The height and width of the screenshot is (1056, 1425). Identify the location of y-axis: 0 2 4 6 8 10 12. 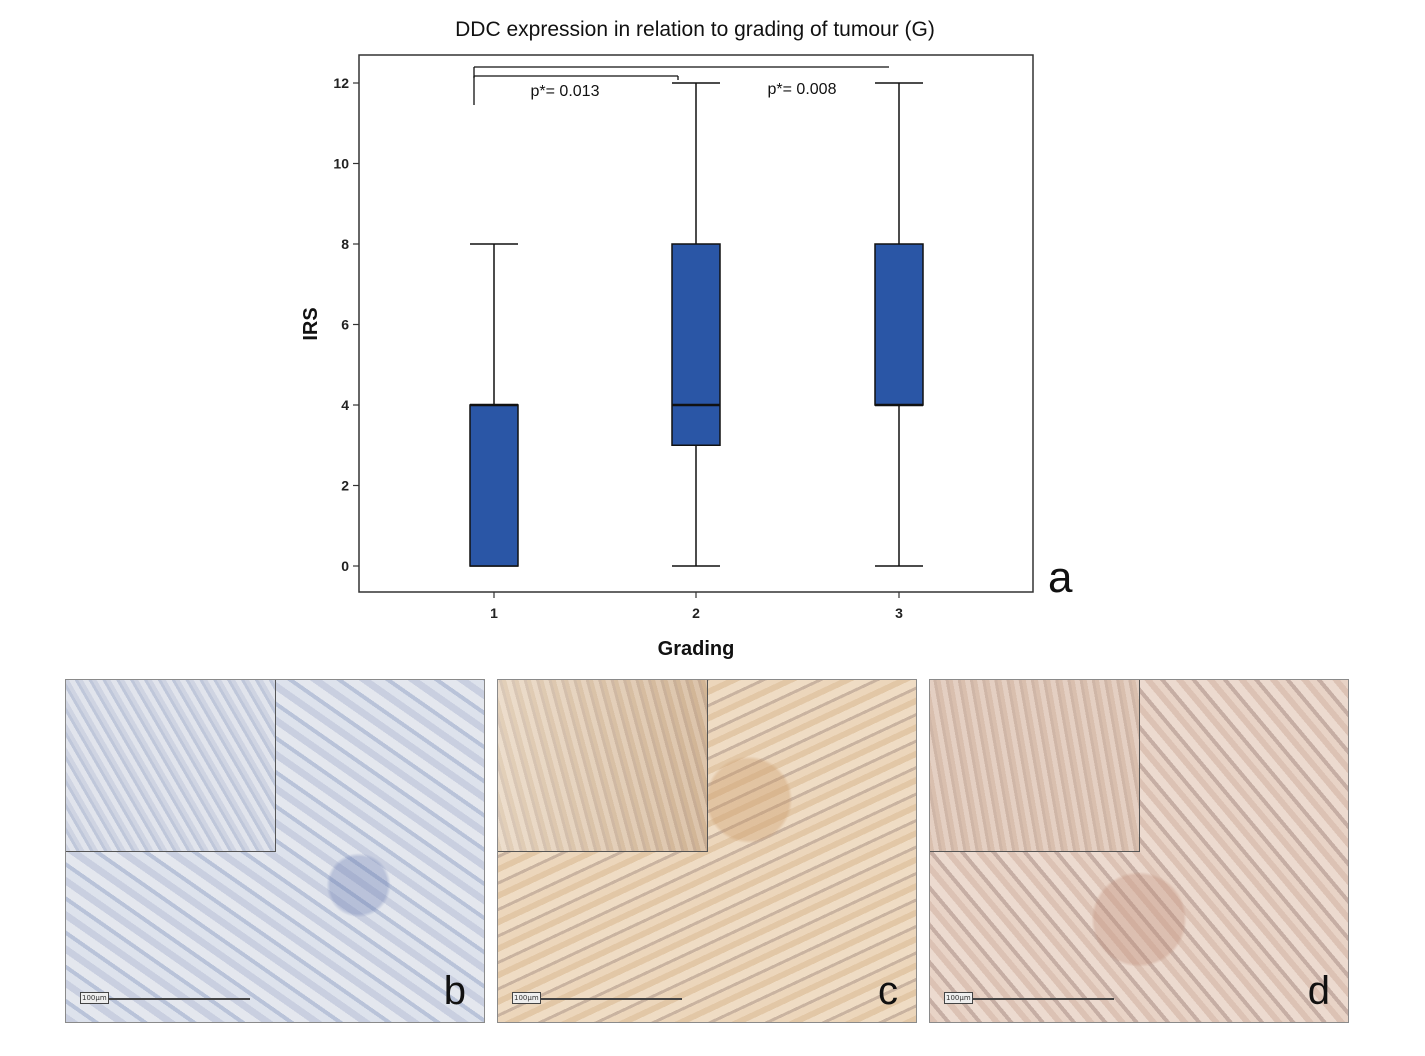
(346, 324).